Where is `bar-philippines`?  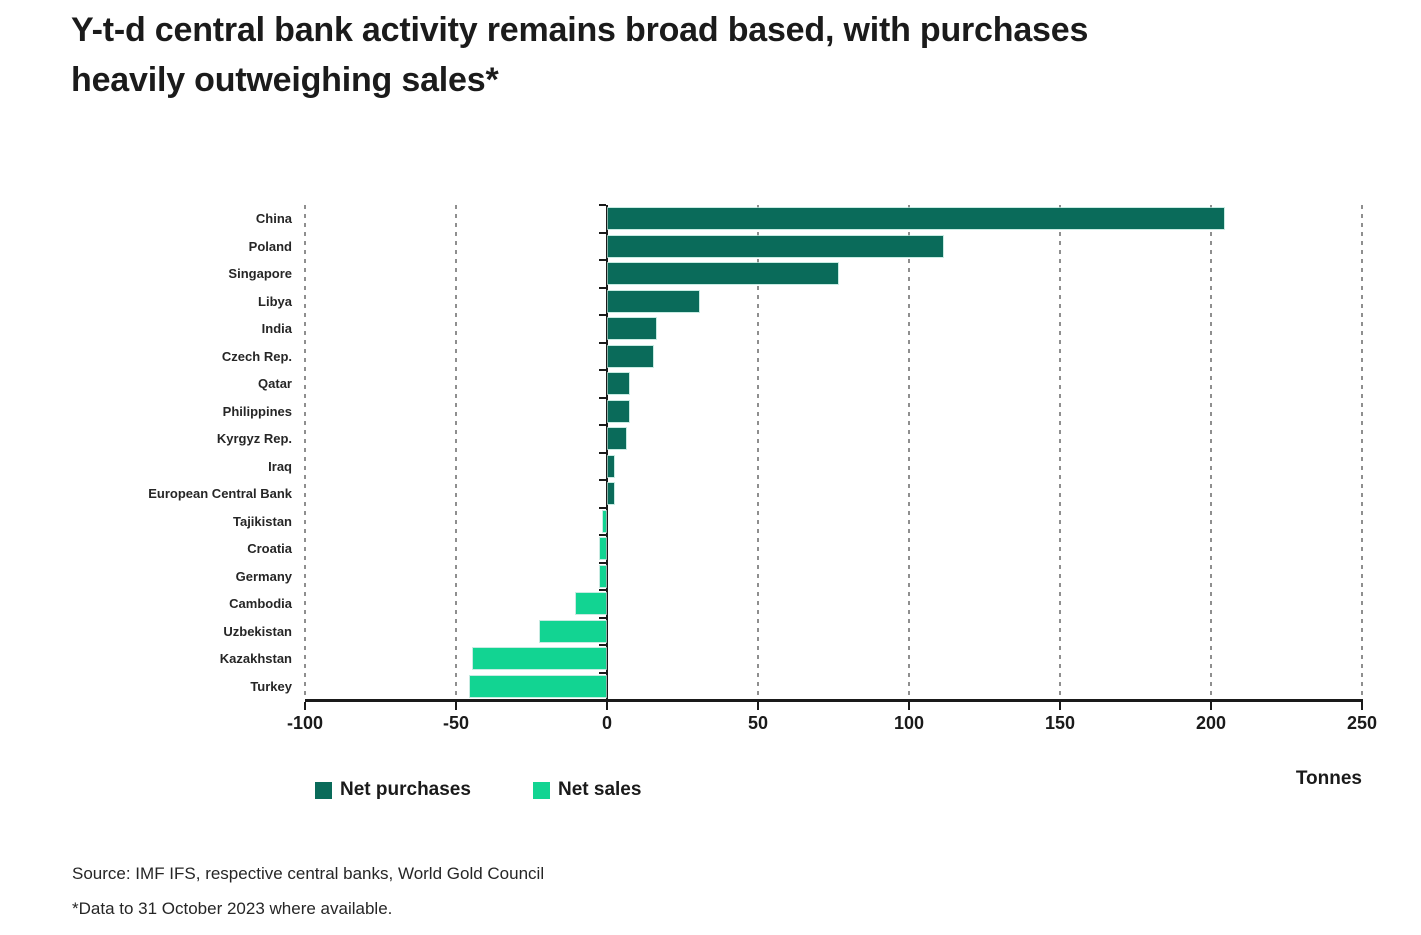 bar-philippines is located at coordinates (619, 411).